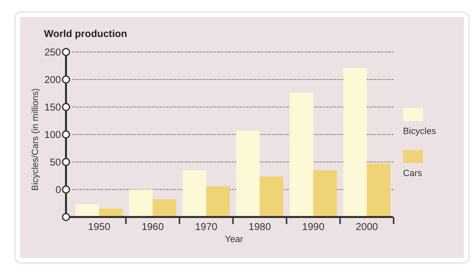 The width and height of the screenshot is (476, 278). Describe the element at coordinates (206, 227) in the screenshot. I see `x-tick-label: 1970` at that location.